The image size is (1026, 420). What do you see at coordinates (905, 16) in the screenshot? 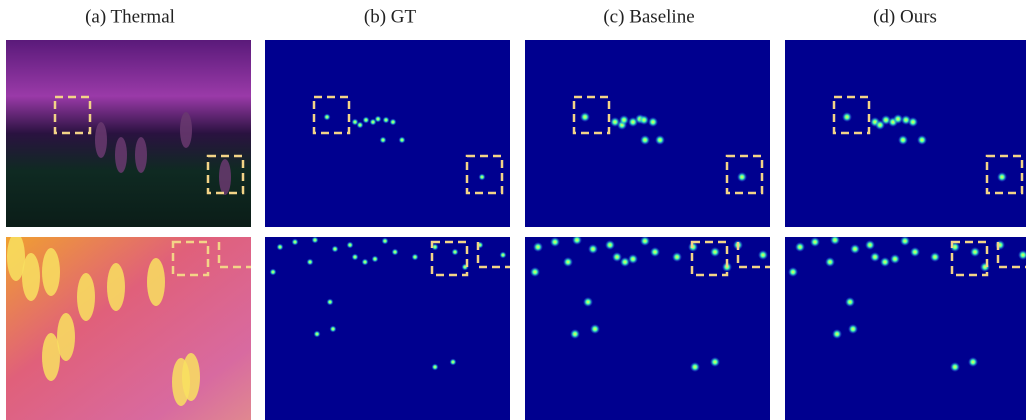
I see `caption: (d) Ours` at bounding box center [905, 16].